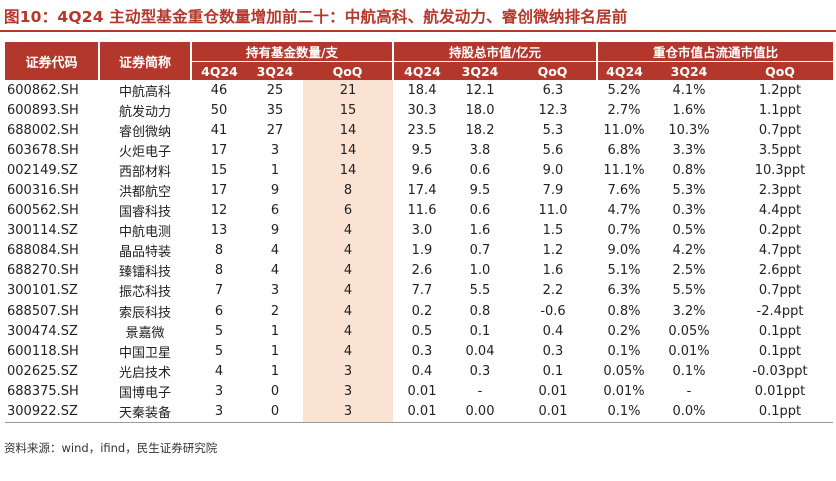 The height and width of the screenshot is (481, 836). I want to click on cell-holders-4q24: 13, so click(219, 231).